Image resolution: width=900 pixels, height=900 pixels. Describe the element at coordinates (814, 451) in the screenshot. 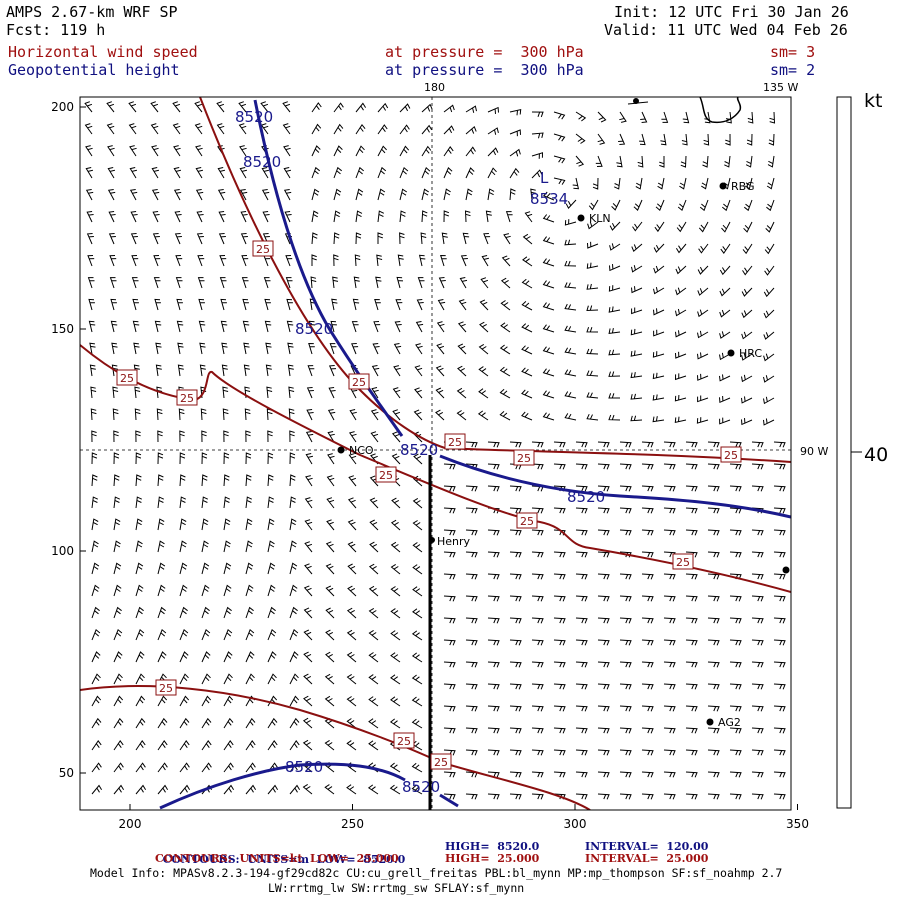

I see `lon-label: 90 W` at that location.